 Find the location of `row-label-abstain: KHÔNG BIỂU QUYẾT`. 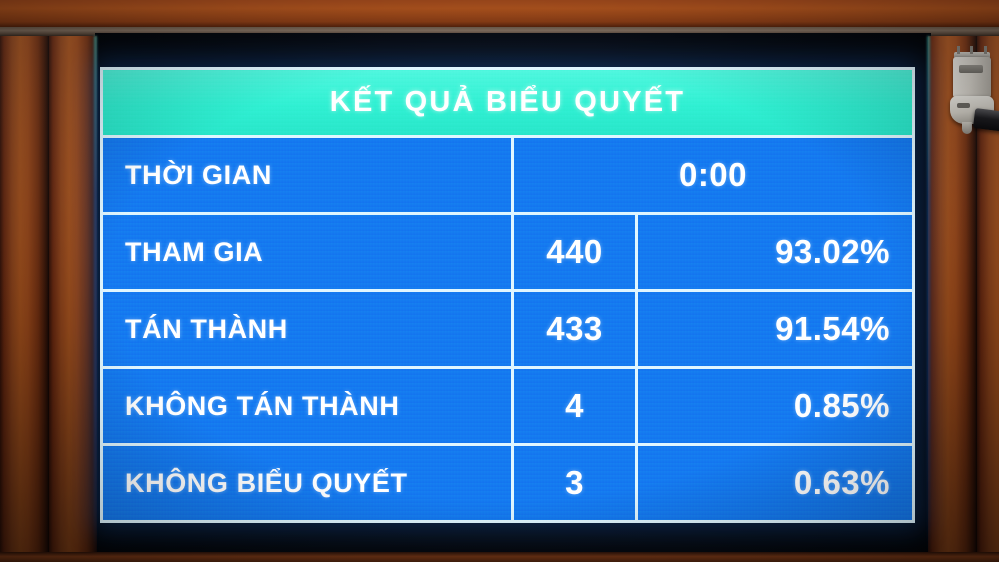

row-label-abstain: KHÔNG BIỂU QUYẾT is located at coordinates (266, 482).